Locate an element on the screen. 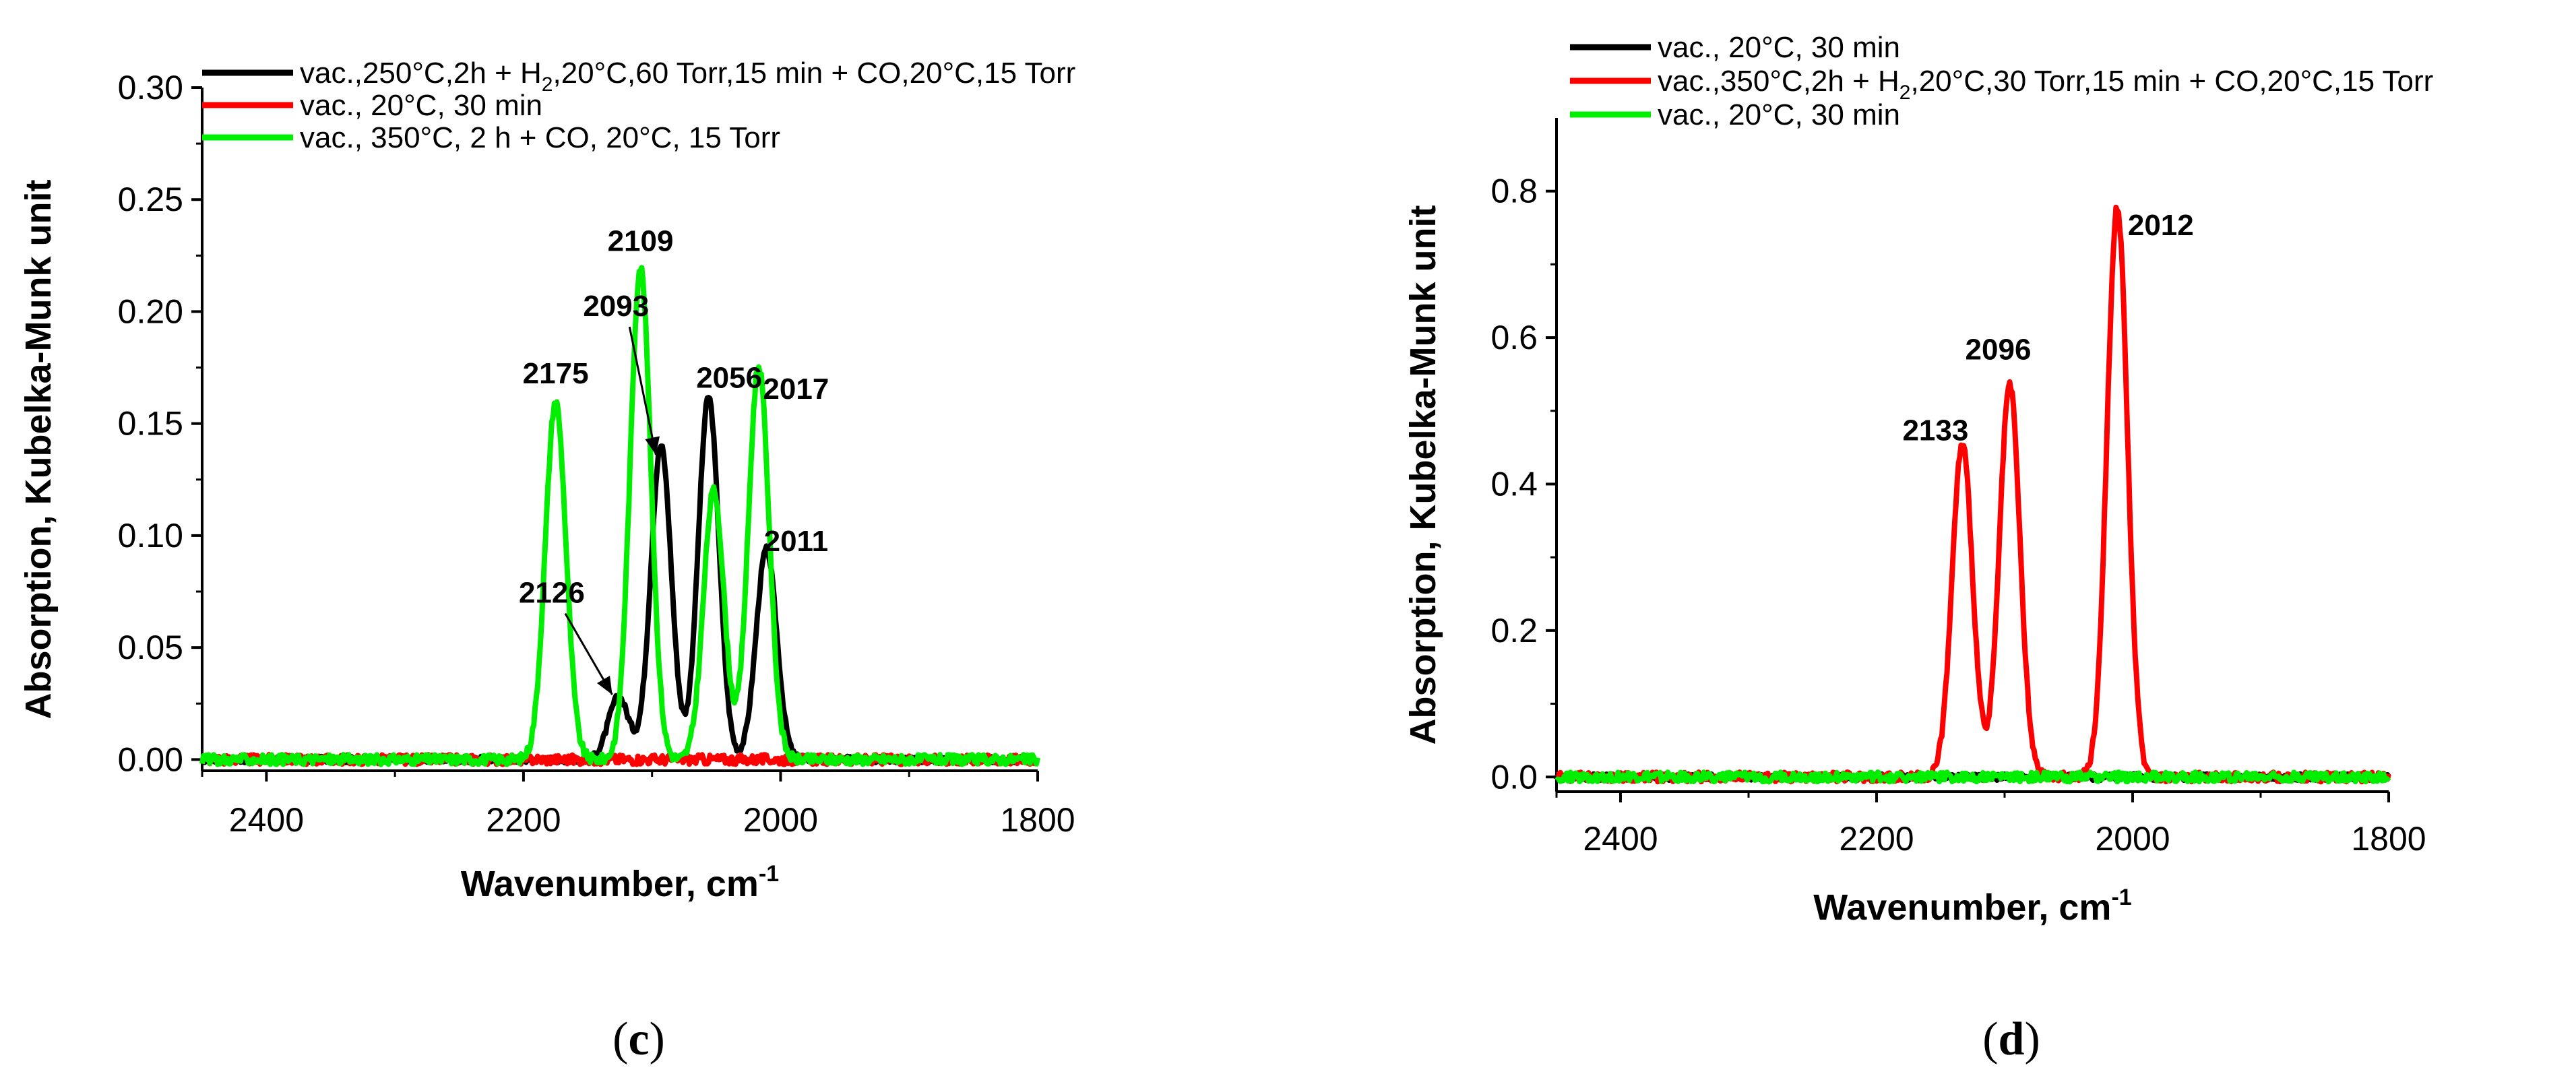  y-tick-label: 0.10 is located at coordinates (150, 535).